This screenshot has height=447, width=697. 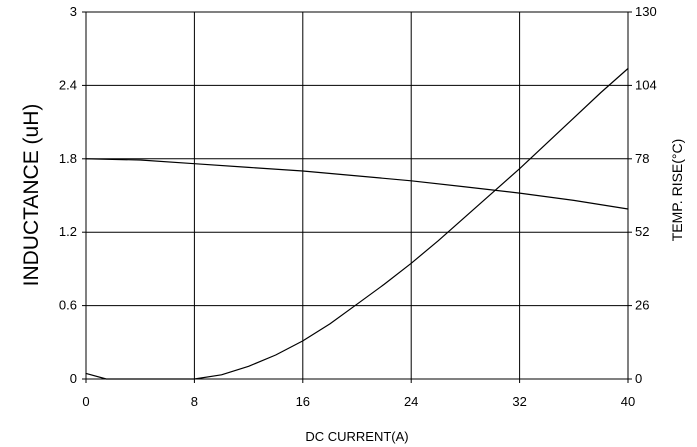 What do you see at coordinates (73, 378) in the screenshot?
I see `y-tick-label: 0` at bounding box center [73, 378].